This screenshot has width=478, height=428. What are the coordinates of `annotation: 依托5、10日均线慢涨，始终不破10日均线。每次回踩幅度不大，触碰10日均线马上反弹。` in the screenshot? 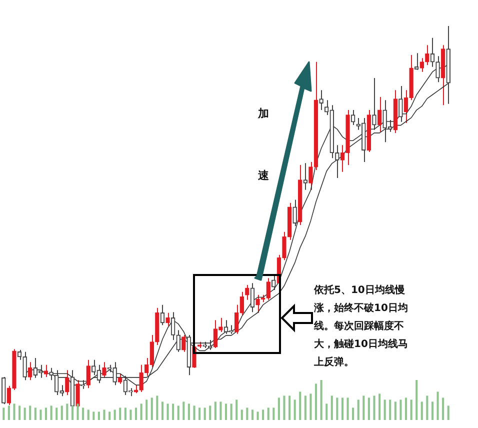 It's located at (361, 327).